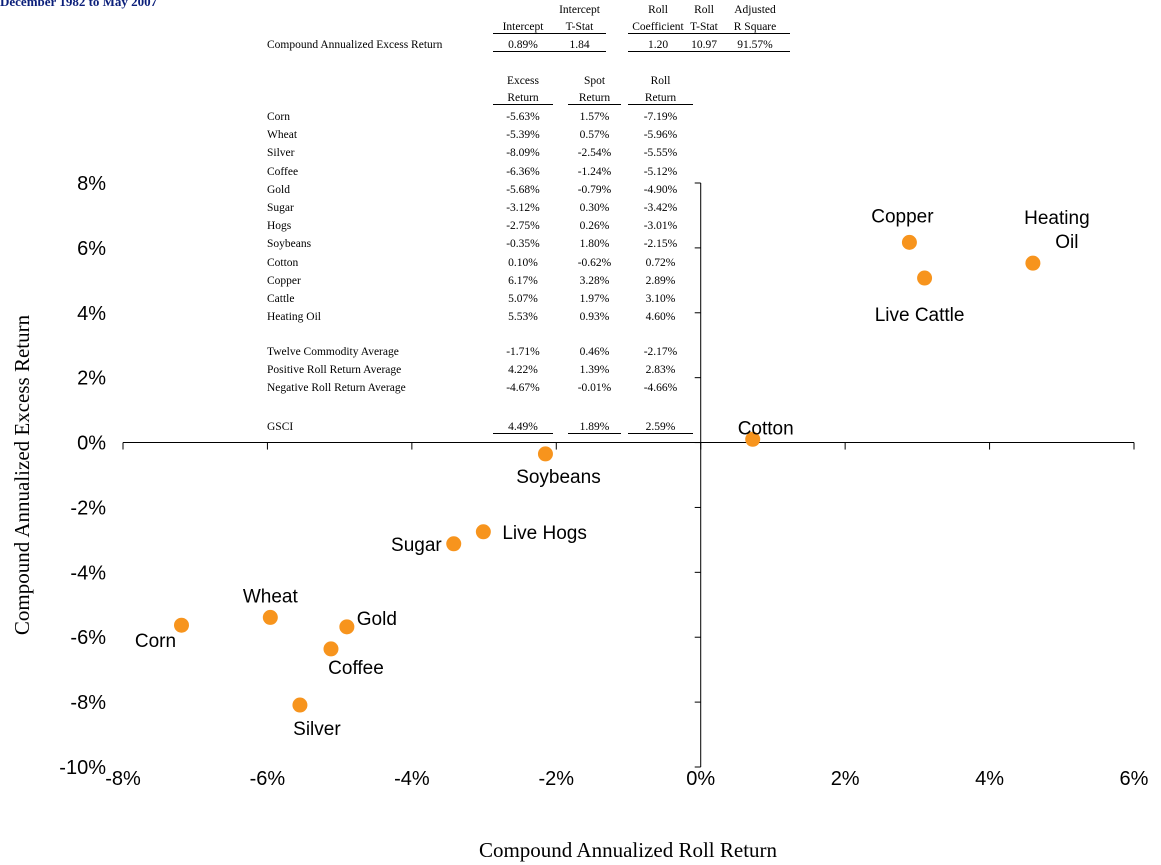 This screenshot has width=1161, height=865. What do you see at coordinates (91, 314) in the screenshot?
I see `y-tick-label: 4%` at bounding box center [91, 314].